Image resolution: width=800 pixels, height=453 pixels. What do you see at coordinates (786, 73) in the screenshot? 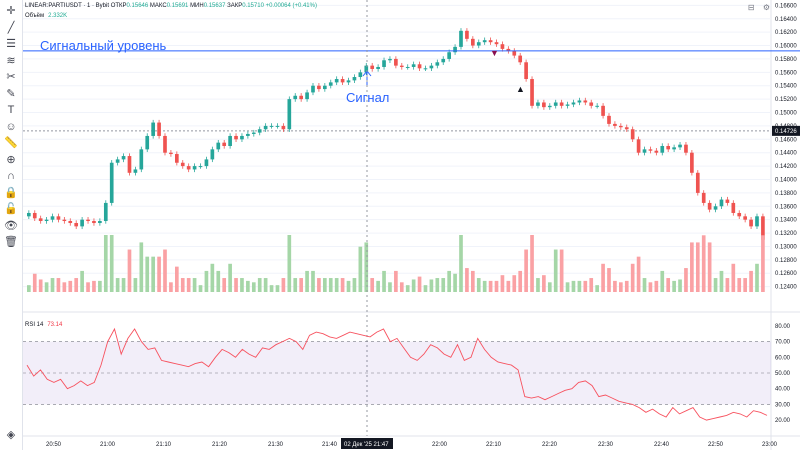
I see `price-tick-label: 0.15600` at bounding box center [786, 73].